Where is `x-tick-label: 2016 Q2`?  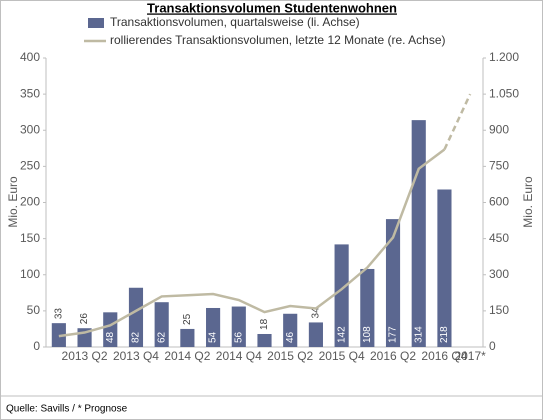
x-tick-label: 2016 Q2 is located at coordinates (393, 356).